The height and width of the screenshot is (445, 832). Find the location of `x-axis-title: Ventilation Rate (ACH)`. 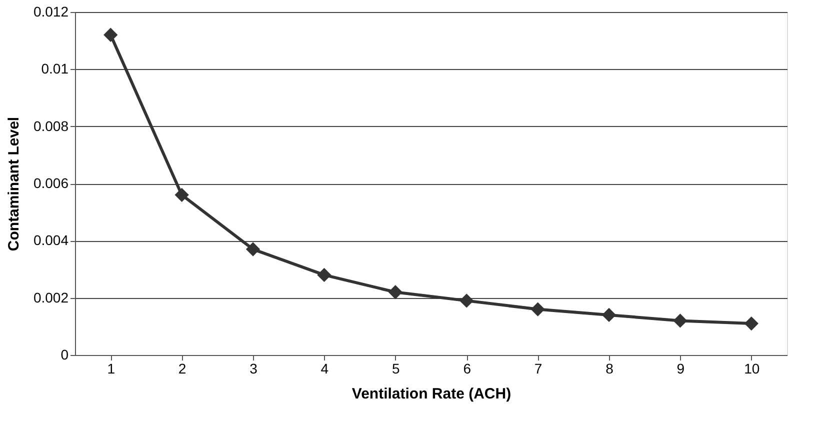

x-axis-title: Ventilation Rate (ACH) is located at coordinates (432, 394).